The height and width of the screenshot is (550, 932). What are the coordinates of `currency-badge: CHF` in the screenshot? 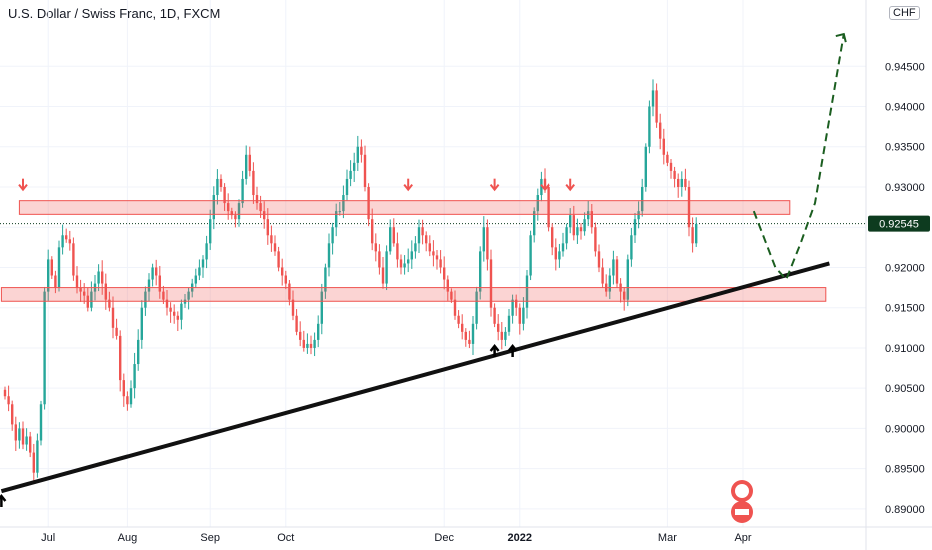 It's located at (904, 13).